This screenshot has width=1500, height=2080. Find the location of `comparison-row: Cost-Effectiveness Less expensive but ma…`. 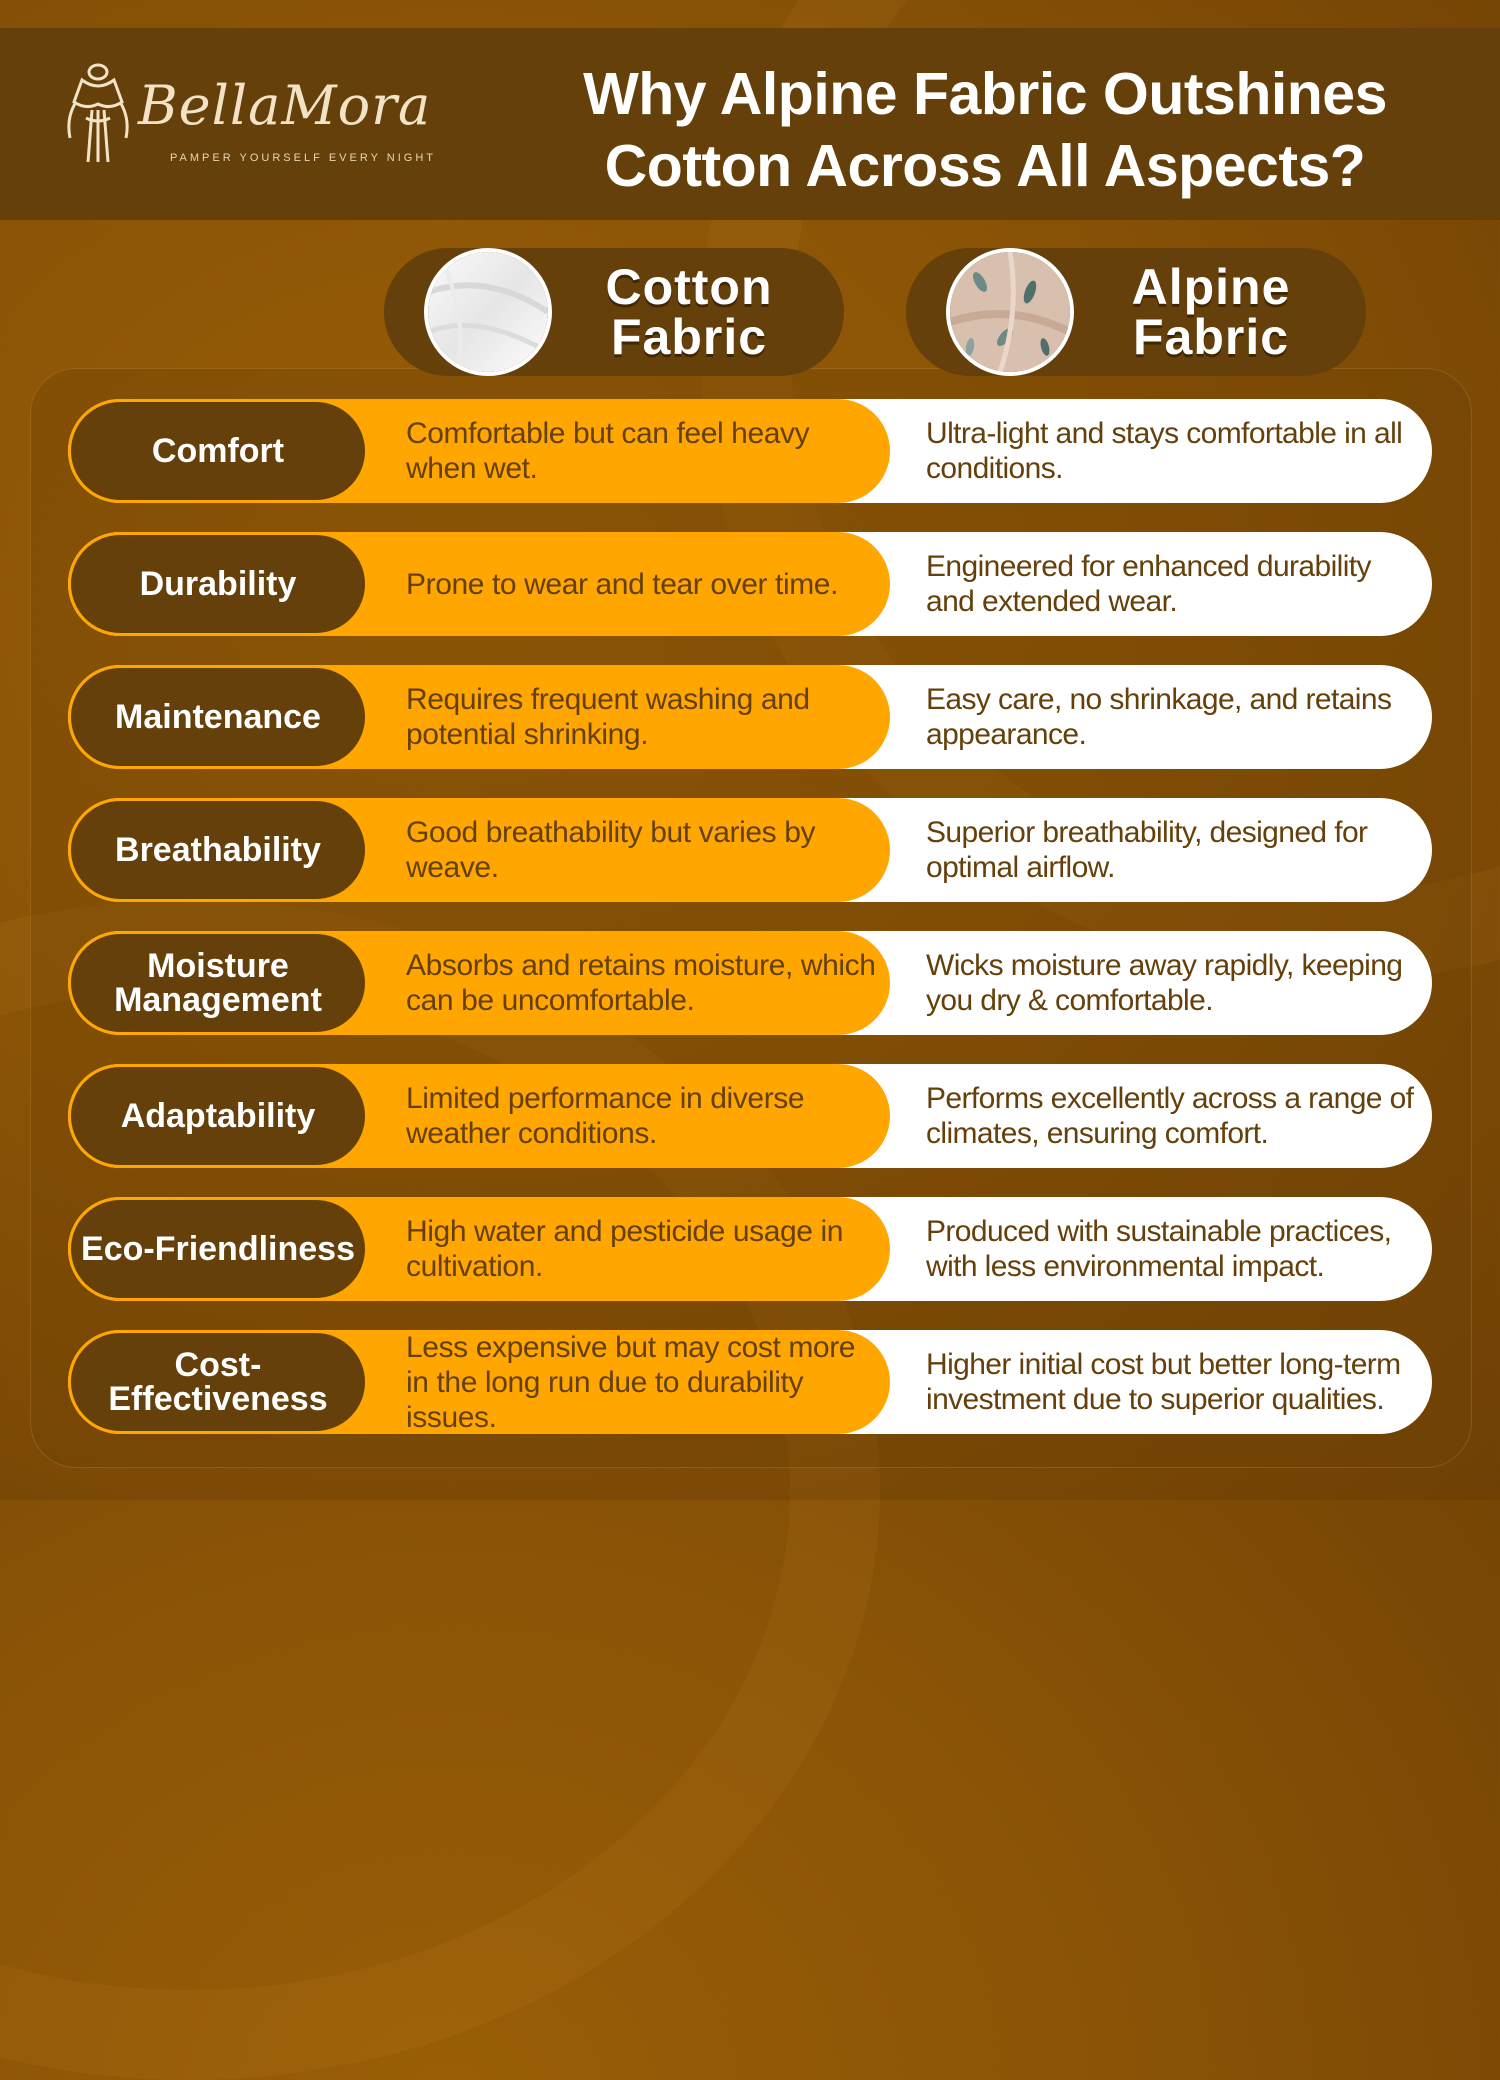

comparison-row: Cost-Effectiveness Less expensive but ma… is located at coordinates (750, 1382).